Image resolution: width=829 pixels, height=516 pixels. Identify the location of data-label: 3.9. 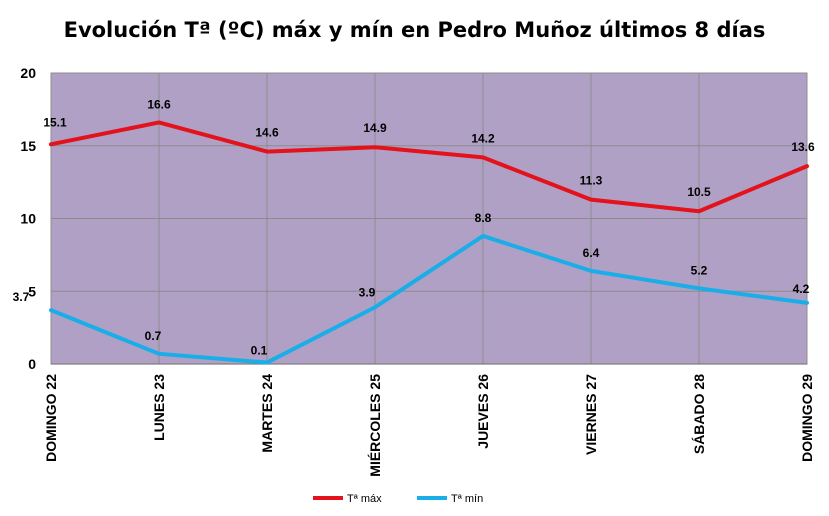
(367, 292).